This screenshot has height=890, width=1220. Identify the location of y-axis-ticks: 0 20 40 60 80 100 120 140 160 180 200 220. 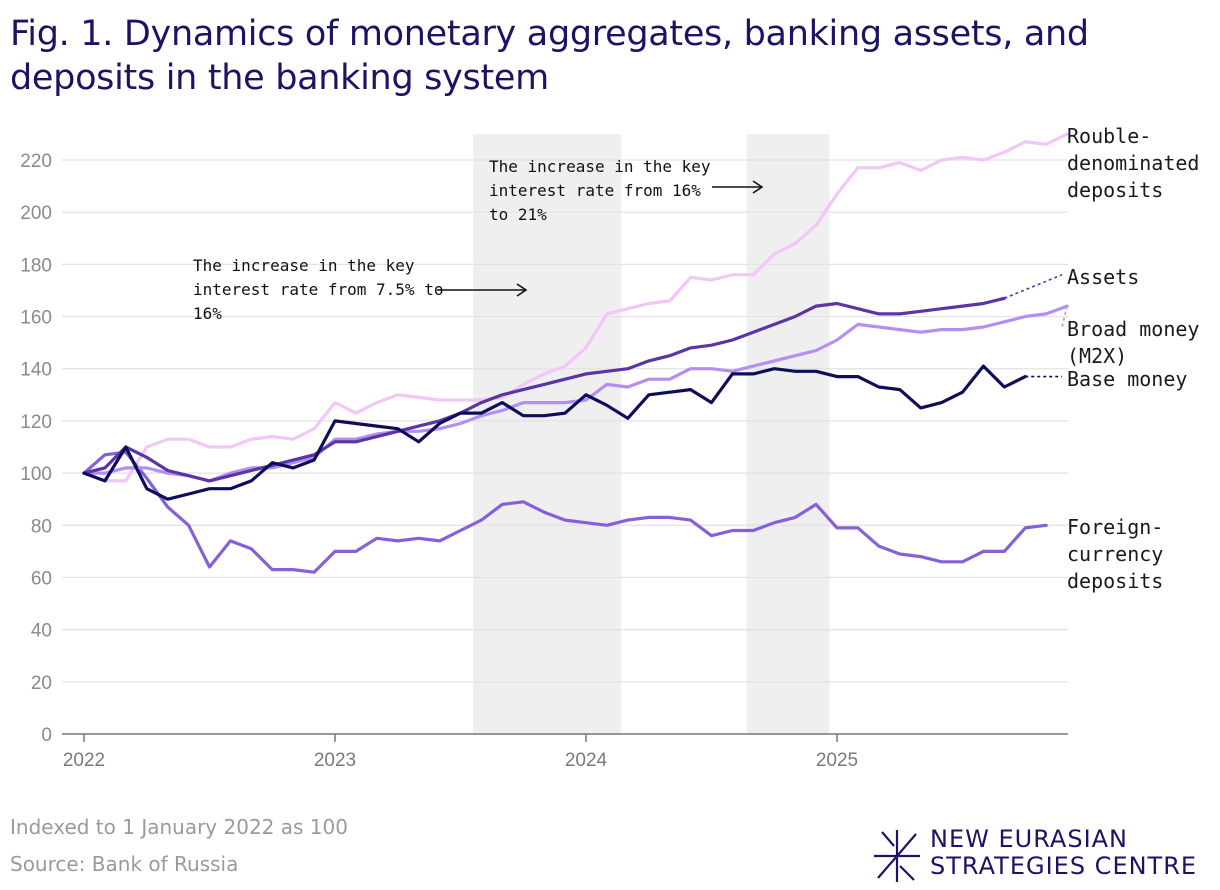
(36, 448).